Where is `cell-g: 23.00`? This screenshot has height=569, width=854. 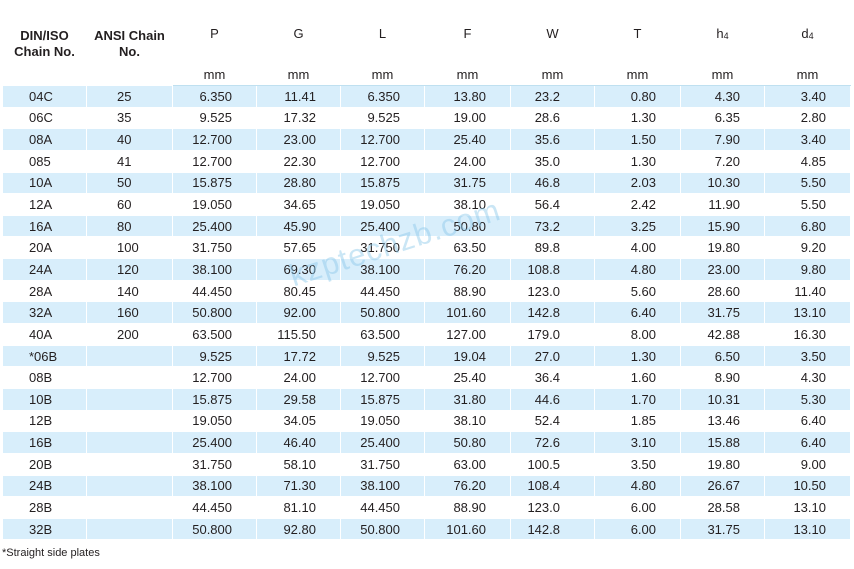 cell-g: 23.00 is located at coordinates (298, 139).